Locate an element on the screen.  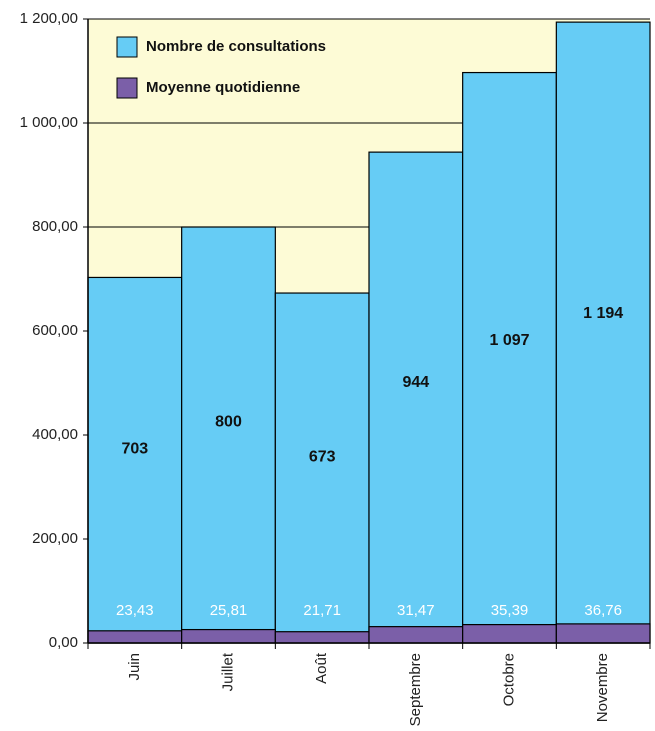
value-label: 1 194 is located at coordinates (603, 313).